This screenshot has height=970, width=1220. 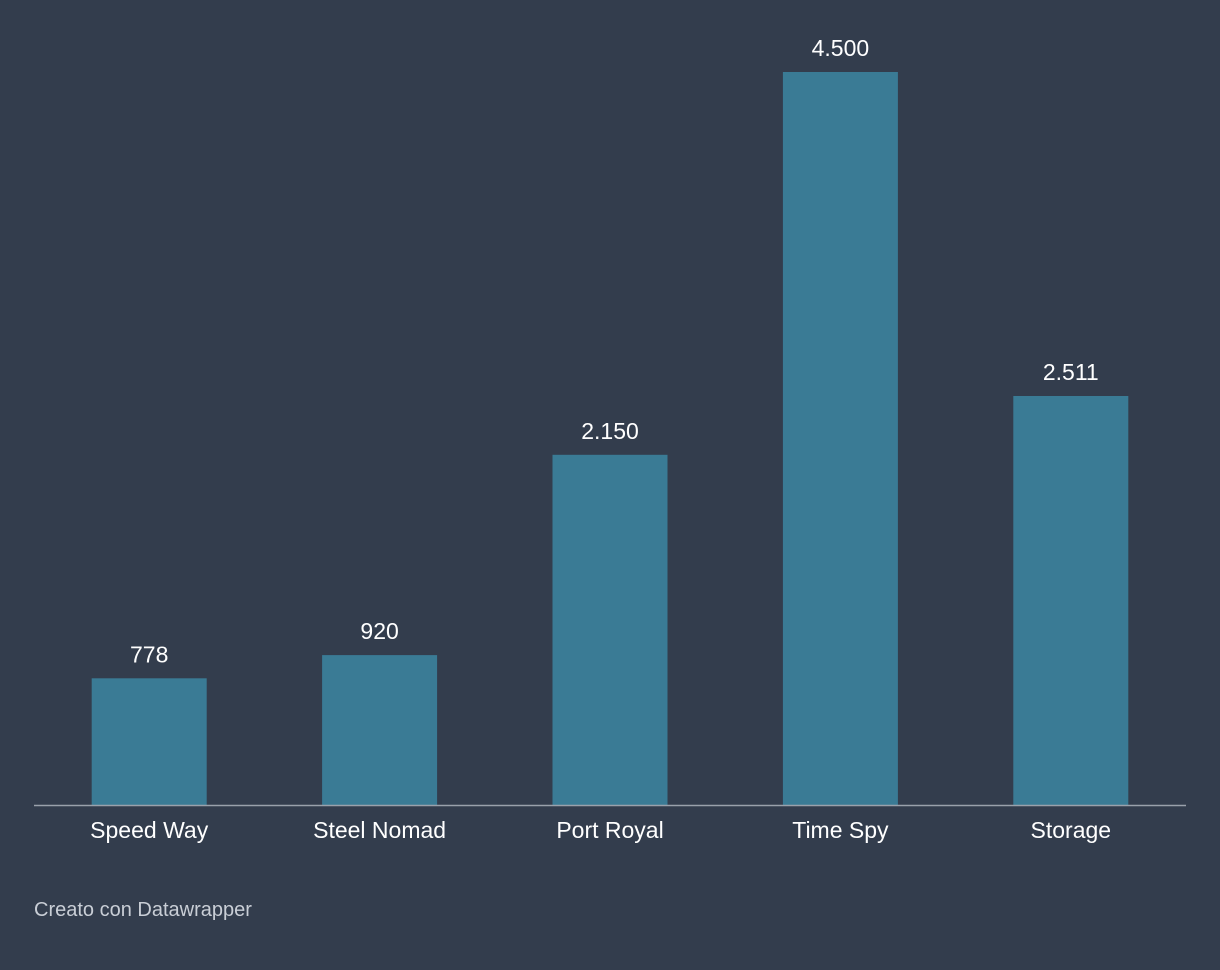 What do you see at coordinates (149, 741) in the screenshot?
I see `bar-speed-way` at bounding box center [149, 741].